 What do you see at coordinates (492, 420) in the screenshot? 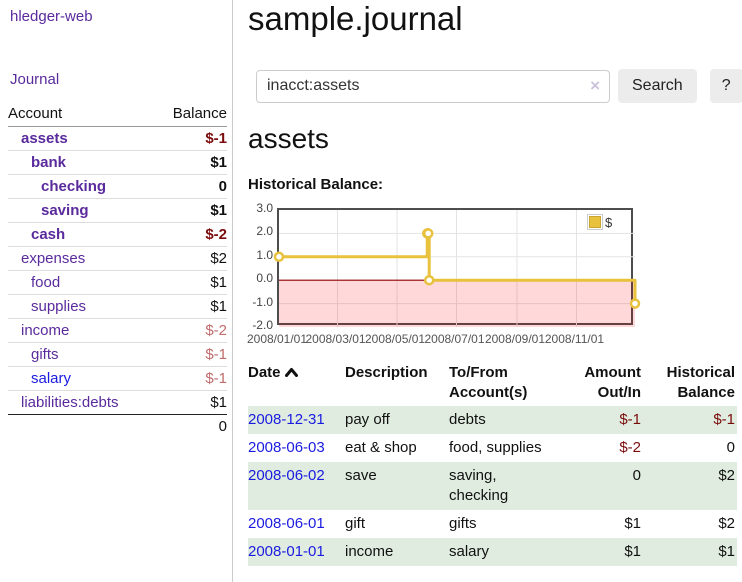
I see `register-row: 2008-12-31 pay off debts $-1 $-1` at bounding box center [492, 420].